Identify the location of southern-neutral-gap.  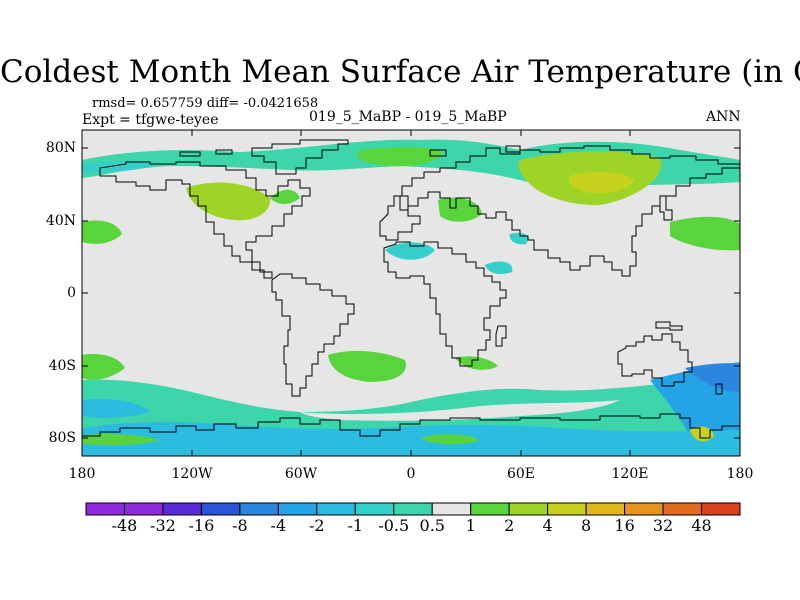
(460, 410).